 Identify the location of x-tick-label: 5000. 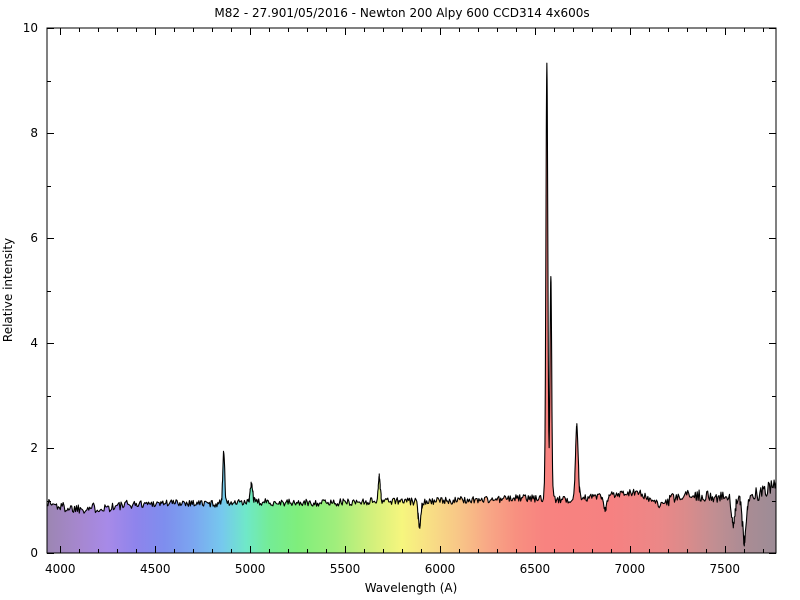
(250, 569).